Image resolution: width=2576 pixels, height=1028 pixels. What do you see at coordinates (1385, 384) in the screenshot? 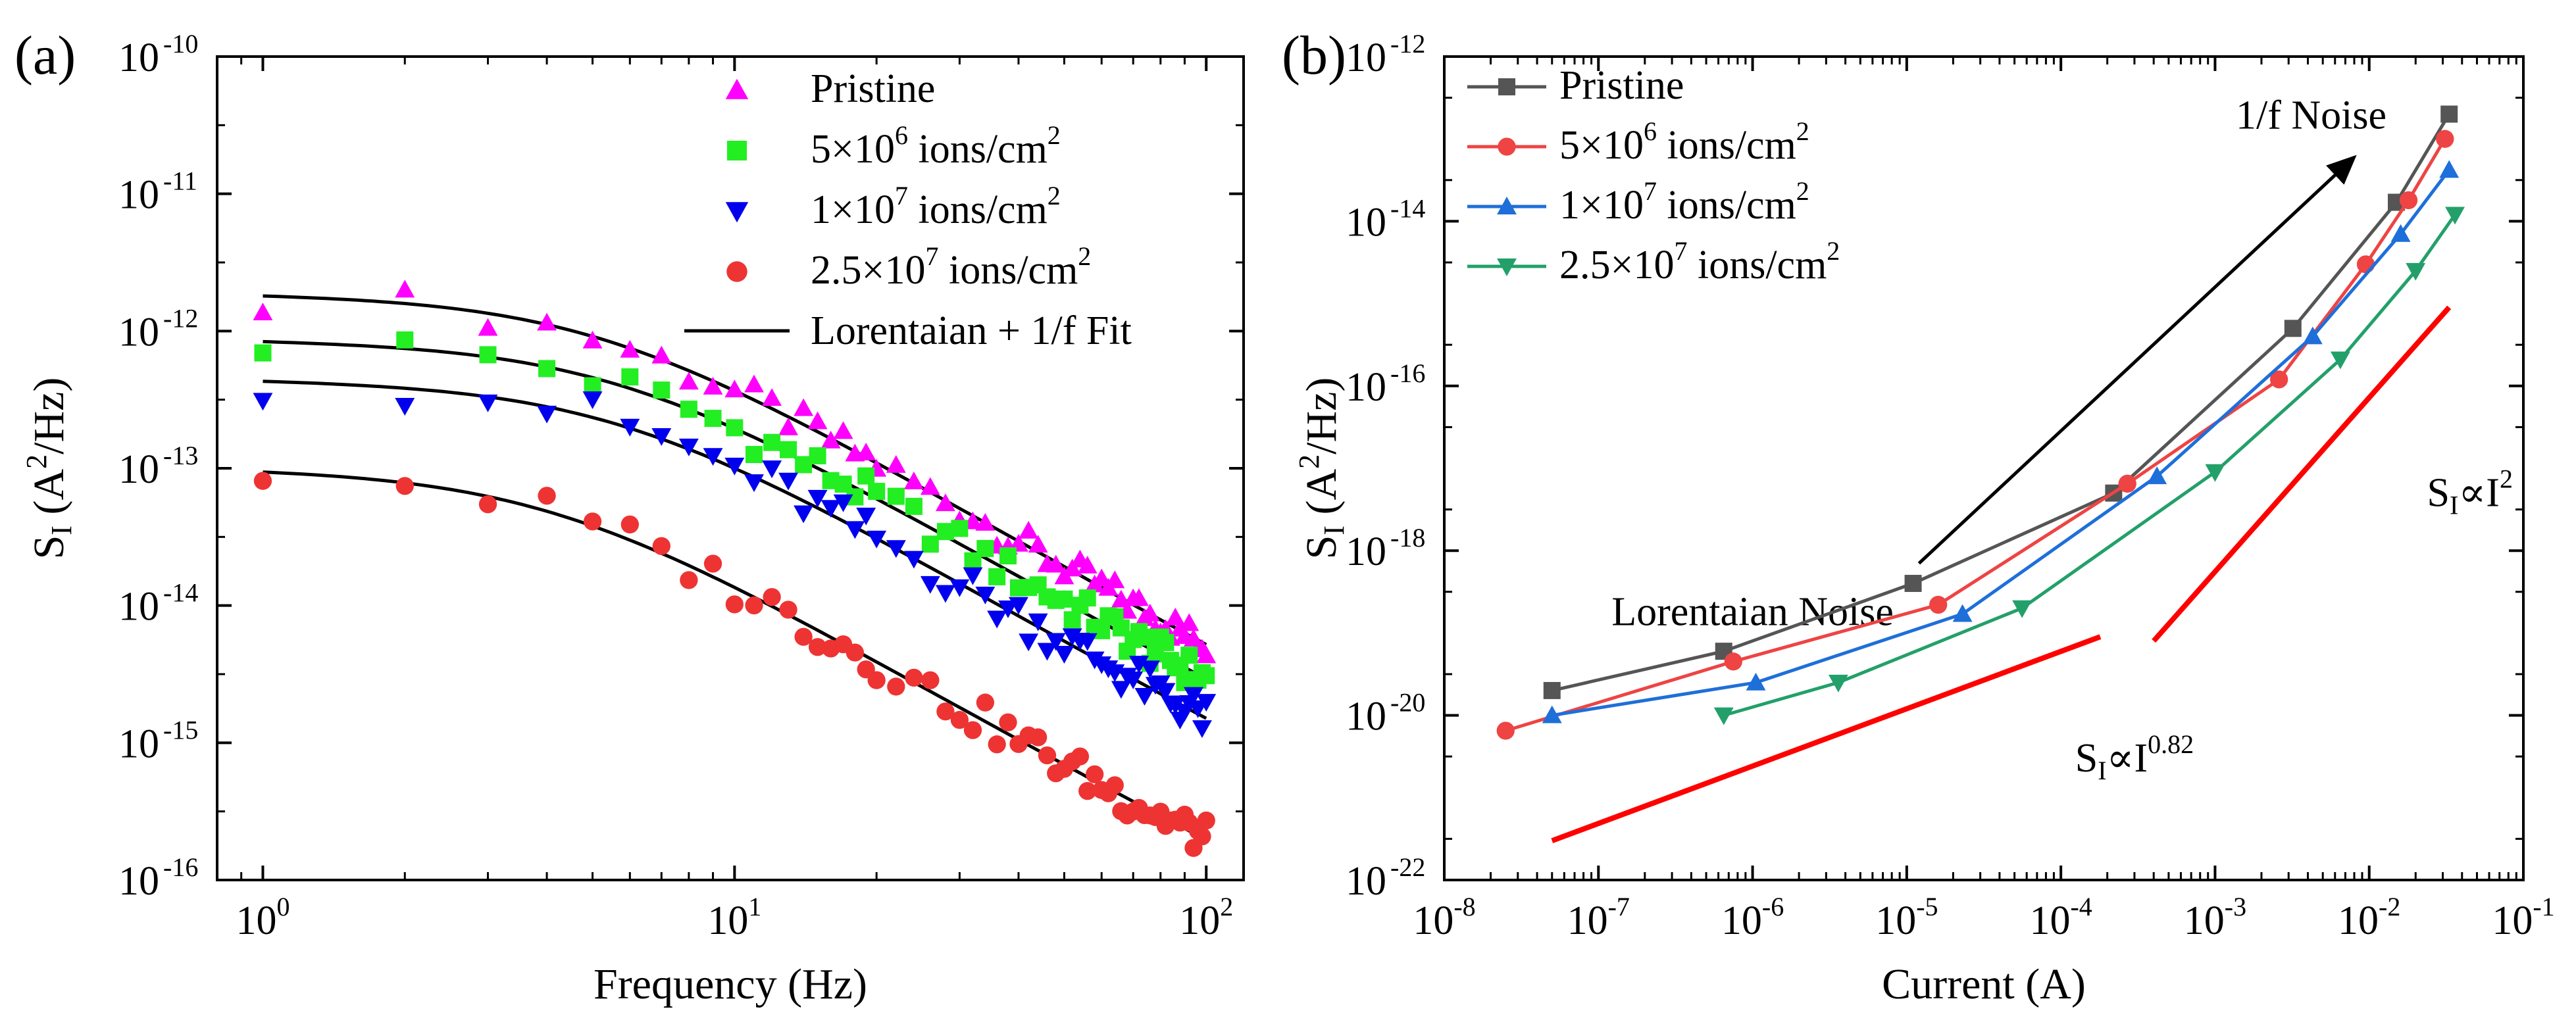
I see `y-tick-label: 10 -16` at bounding box center [1385, 384].